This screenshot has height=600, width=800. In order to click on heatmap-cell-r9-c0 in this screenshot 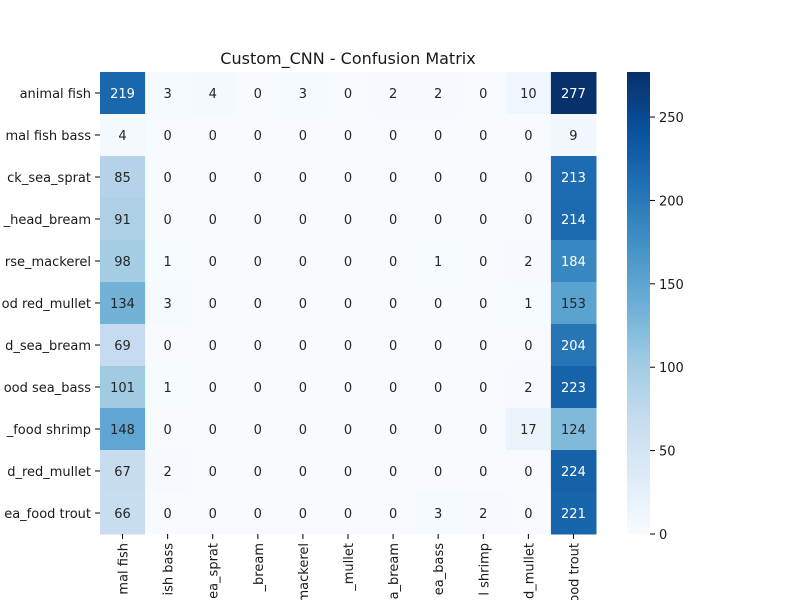, I will do `click(123, 471)`.